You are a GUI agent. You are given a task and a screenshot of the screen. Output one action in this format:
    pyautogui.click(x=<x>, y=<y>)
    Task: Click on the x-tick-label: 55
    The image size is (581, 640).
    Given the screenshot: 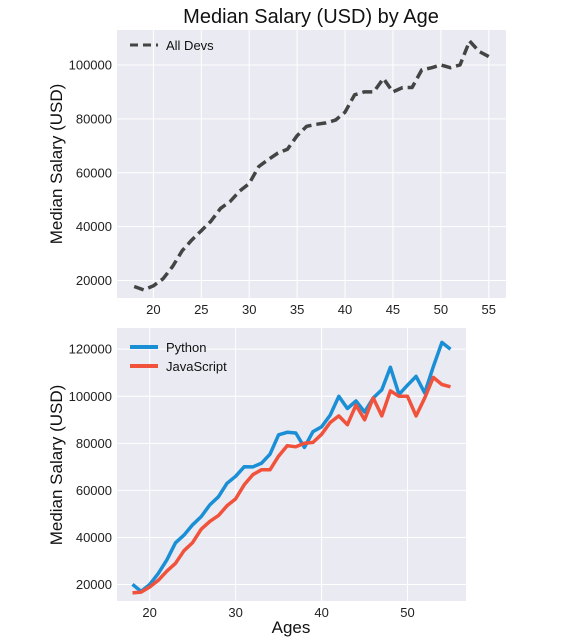 What is the action you would take?
    pyautogui.click(x=489, y=309)
    